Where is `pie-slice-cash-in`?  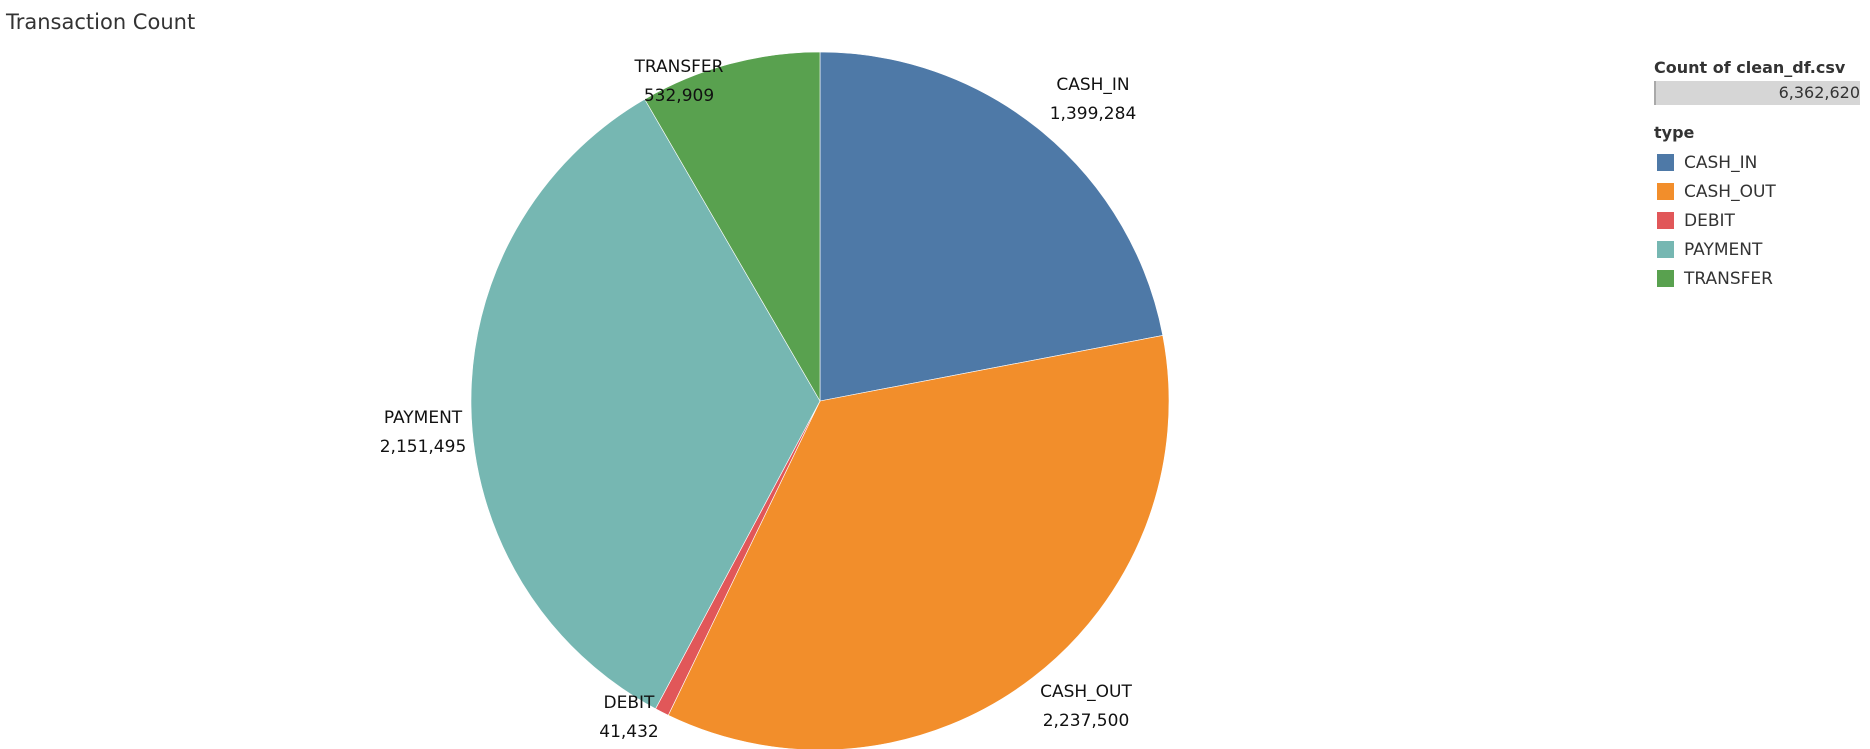 pie-slice-cash-in is located at coordinates (991, 226).